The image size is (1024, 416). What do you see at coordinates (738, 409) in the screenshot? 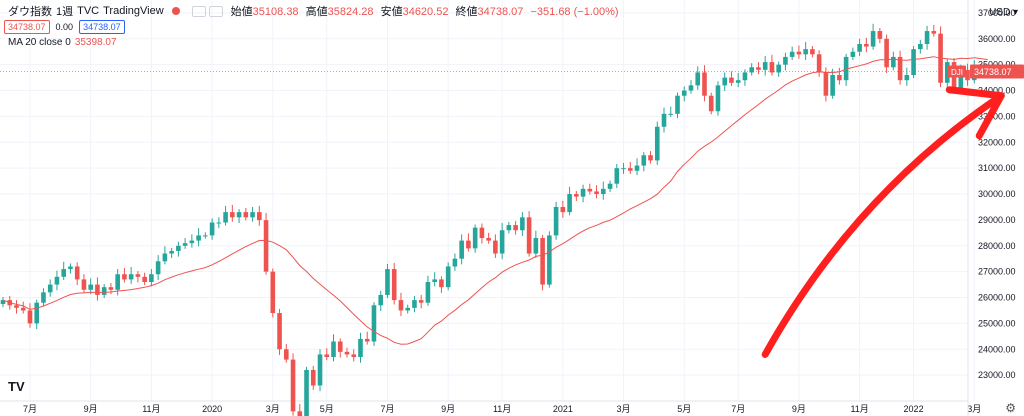
I see `x-tick-label: 7月` at bounding box center [738, 409].